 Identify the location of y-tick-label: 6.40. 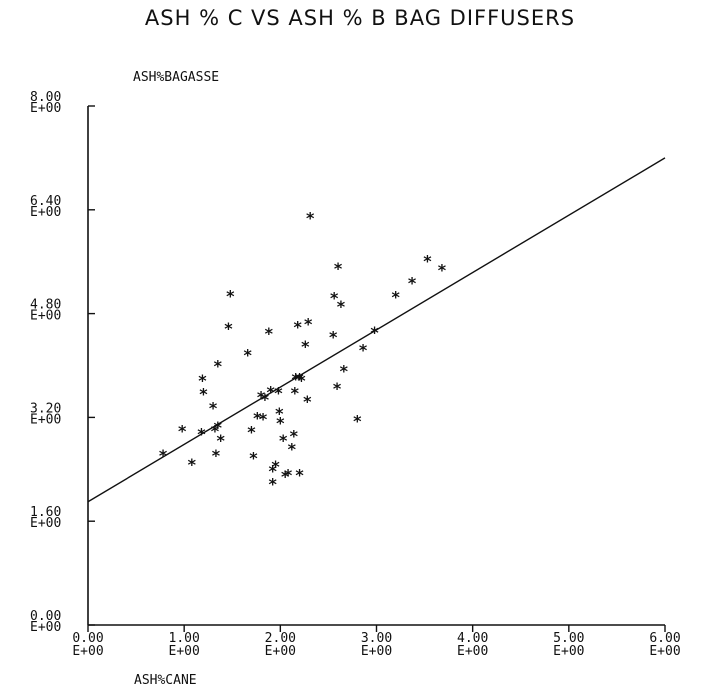
(45, 201).